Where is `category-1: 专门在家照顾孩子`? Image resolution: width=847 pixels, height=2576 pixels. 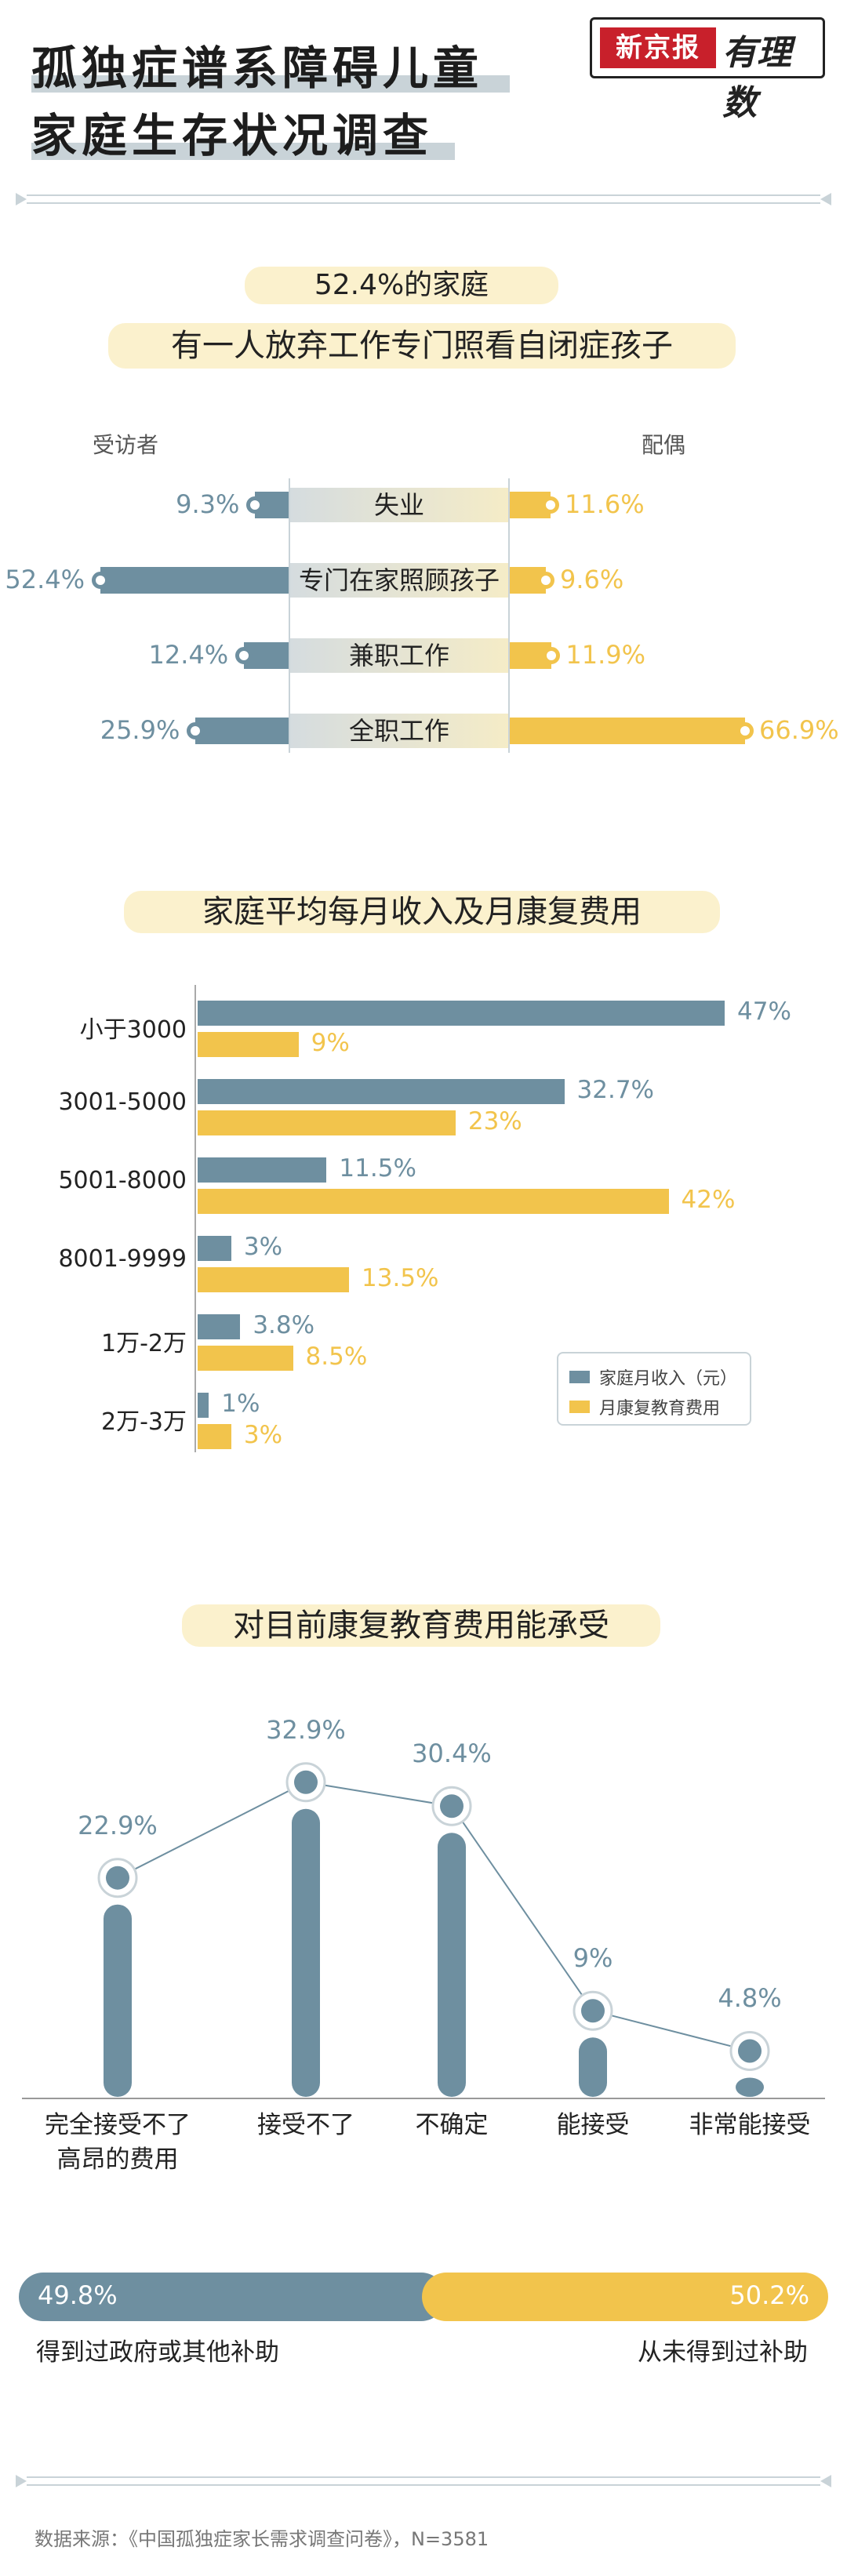
category-1: 专门在家照顾孩子 is located at coordinates (399, 580).